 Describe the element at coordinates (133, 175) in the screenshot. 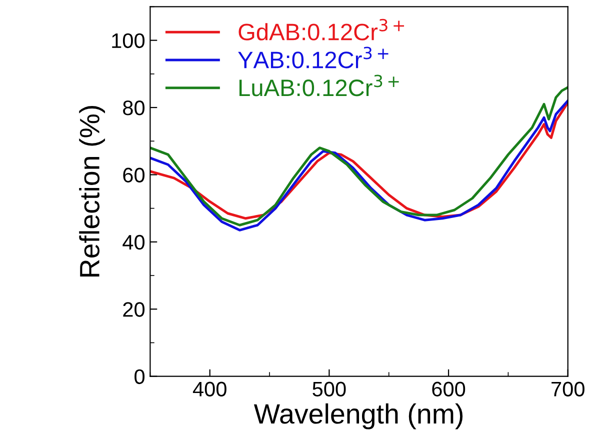

I see `y-tick-label: 60` at that location.